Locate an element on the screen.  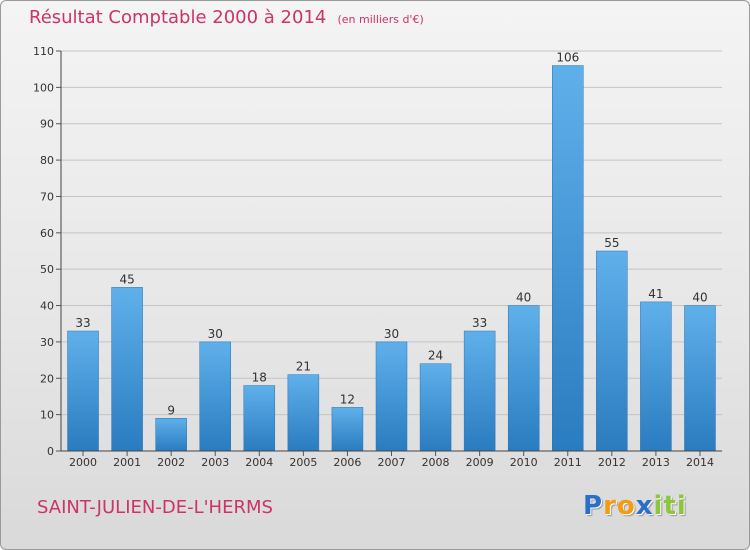
x-tick-label: 2013 is located at coordinates (656, 462).